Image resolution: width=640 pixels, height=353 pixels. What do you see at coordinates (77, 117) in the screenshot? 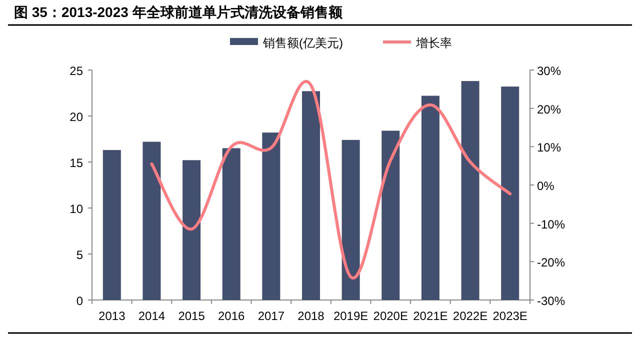
I see `y-tick-label: 20` at bounding box center [77, 117].